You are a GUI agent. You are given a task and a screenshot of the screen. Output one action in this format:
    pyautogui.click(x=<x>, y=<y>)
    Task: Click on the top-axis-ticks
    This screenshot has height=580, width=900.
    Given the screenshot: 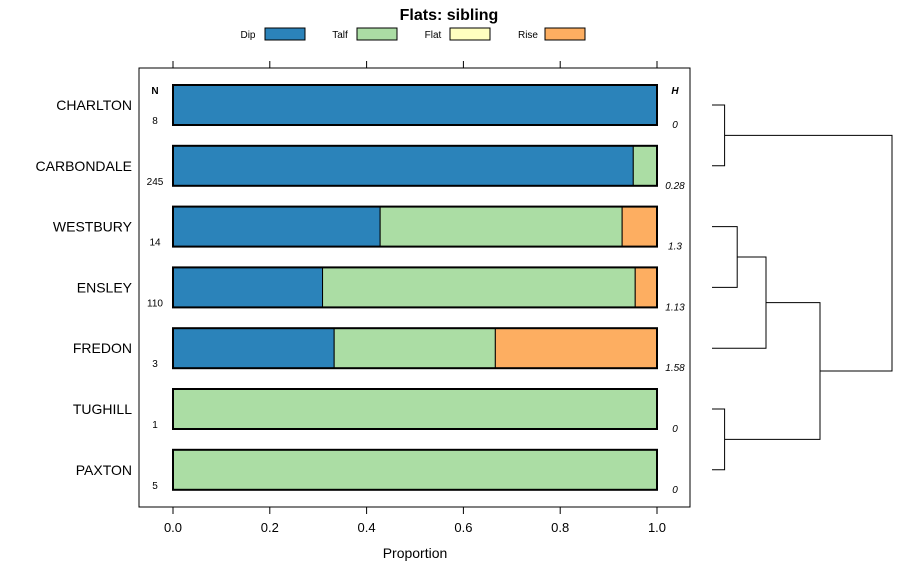 What is the action you would take?
    pyautogui.click(x=415, y=64)
    